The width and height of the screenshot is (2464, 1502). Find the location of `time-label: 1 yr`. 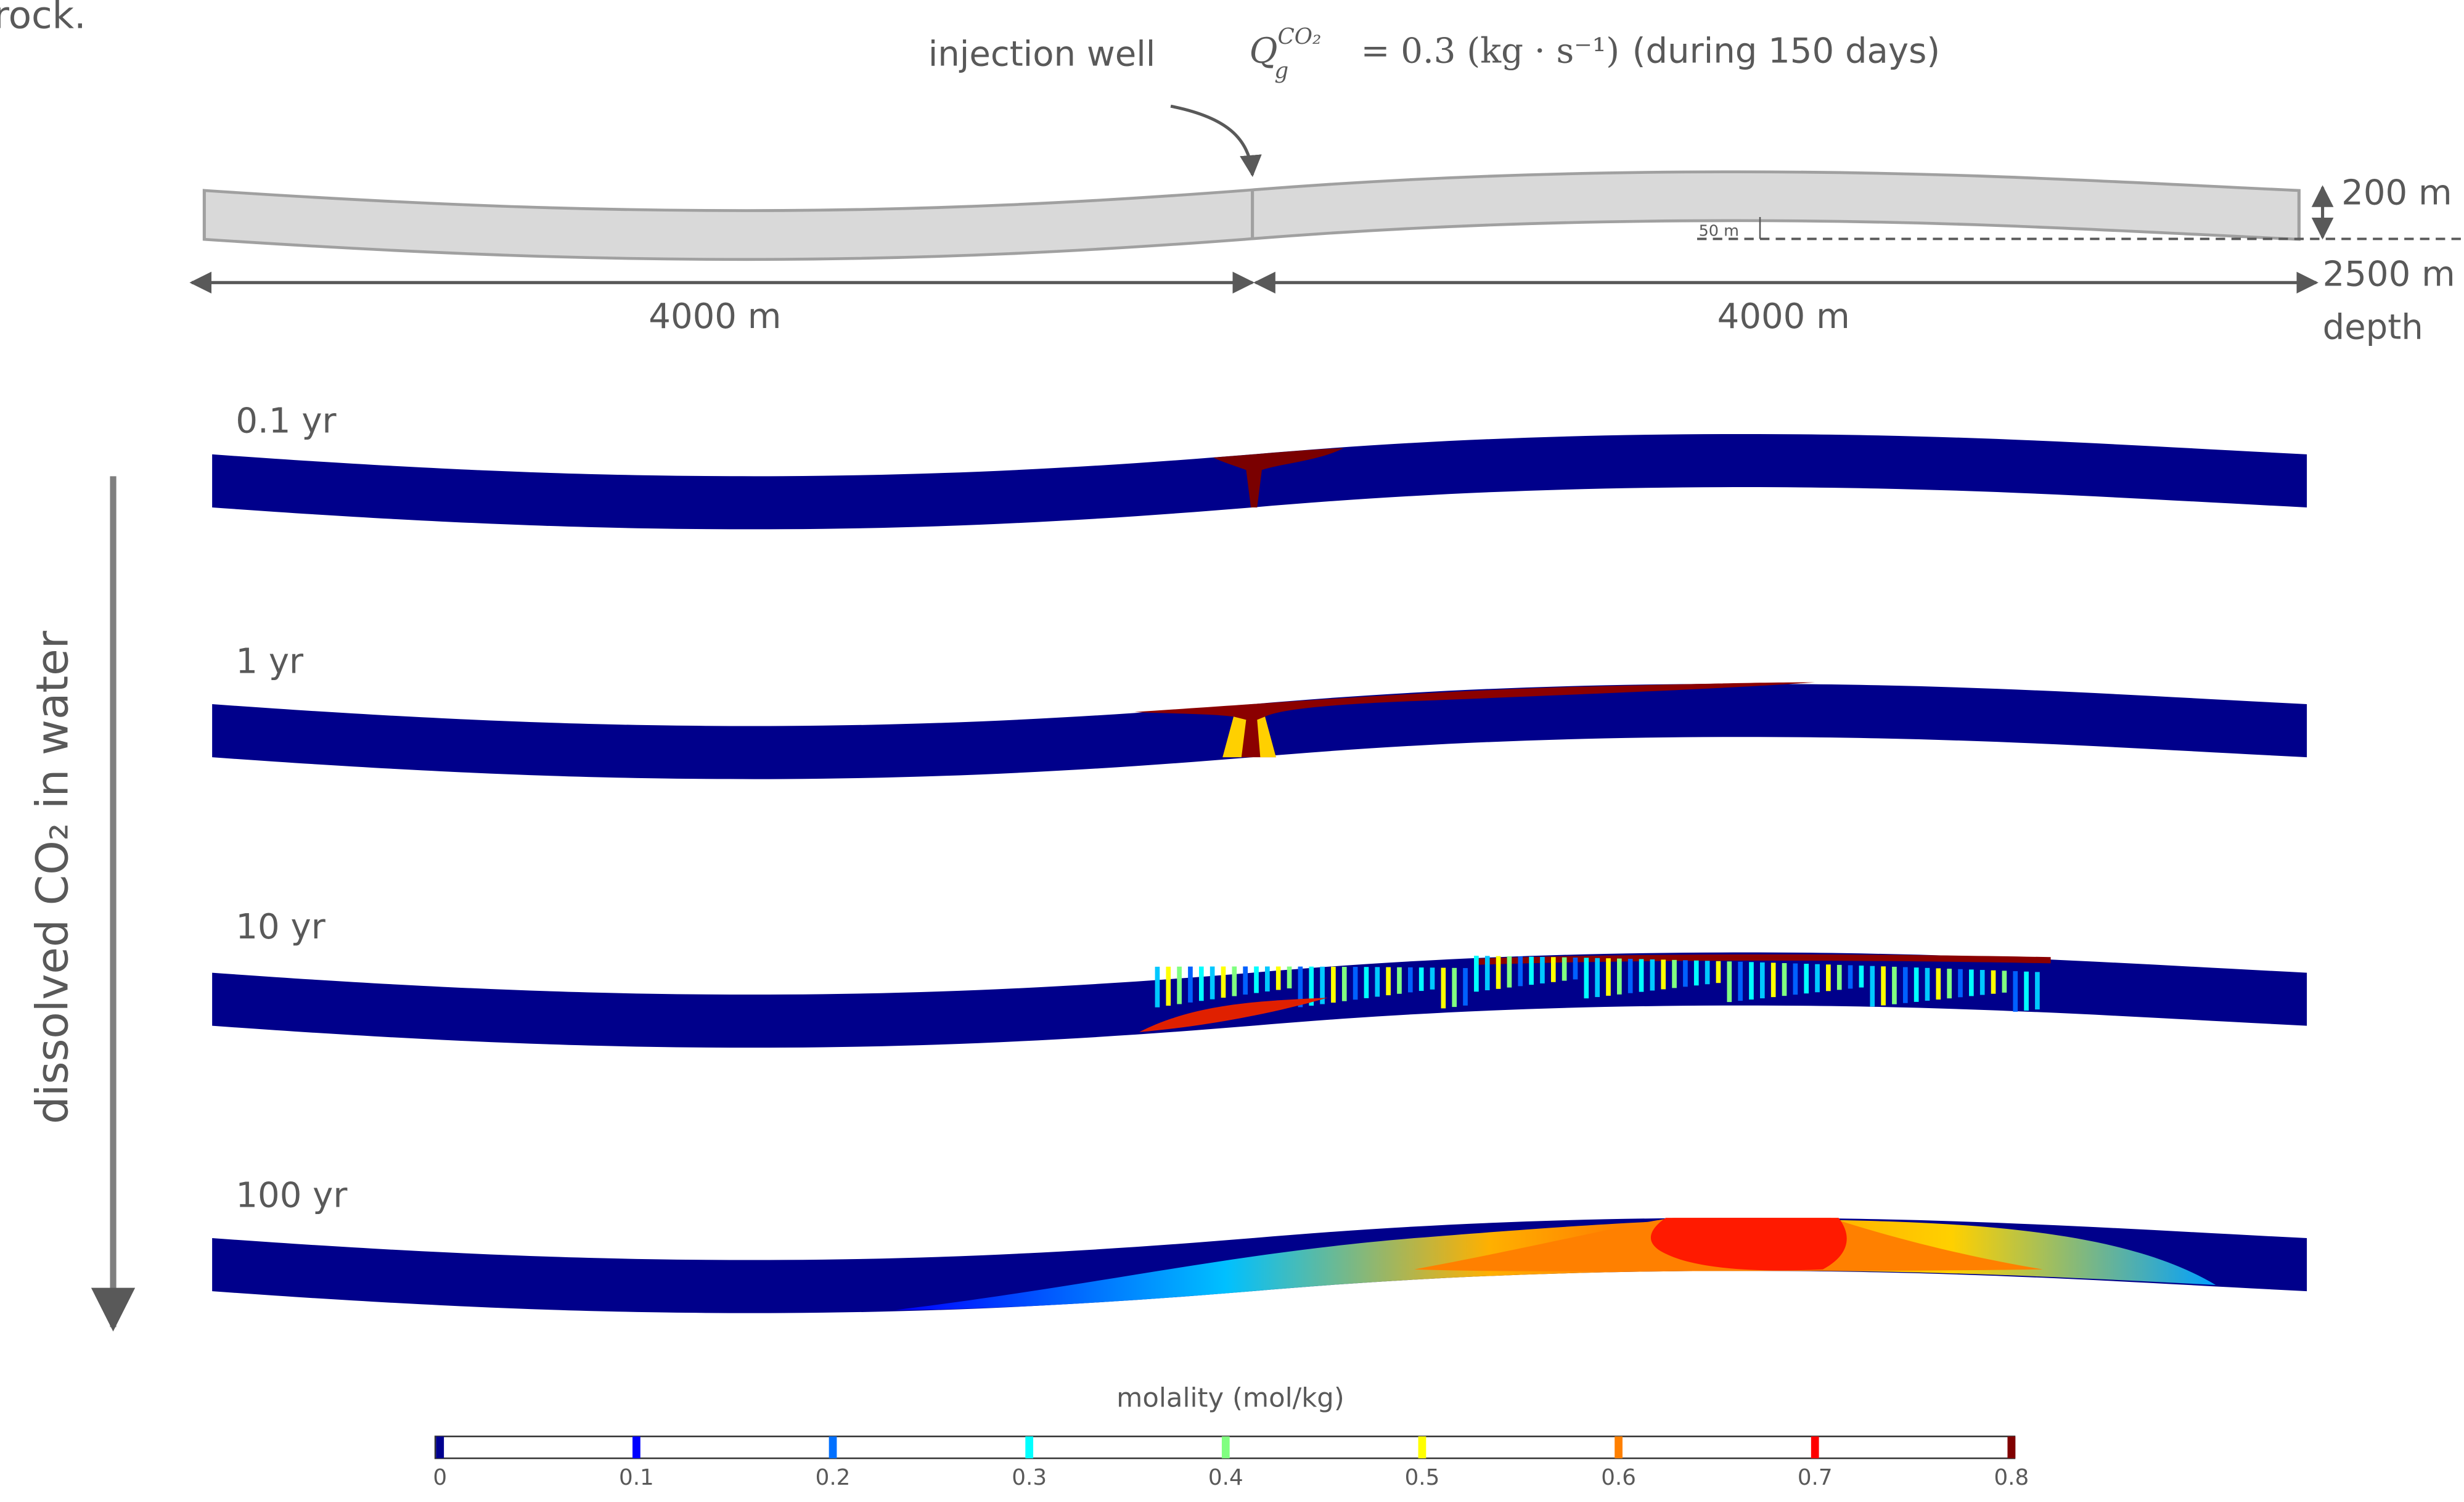

time-label: 1 yr is located at coordinates (269, 662).